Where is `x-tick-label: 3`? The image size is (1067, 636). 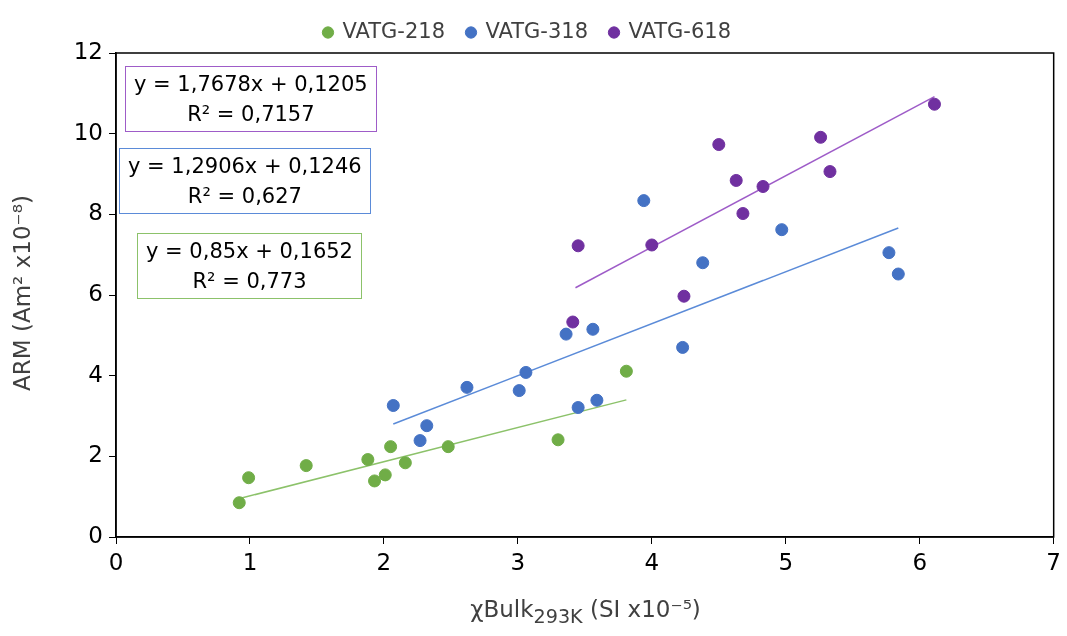
x-tick-label: 3 is located at coordinates (518, 561).